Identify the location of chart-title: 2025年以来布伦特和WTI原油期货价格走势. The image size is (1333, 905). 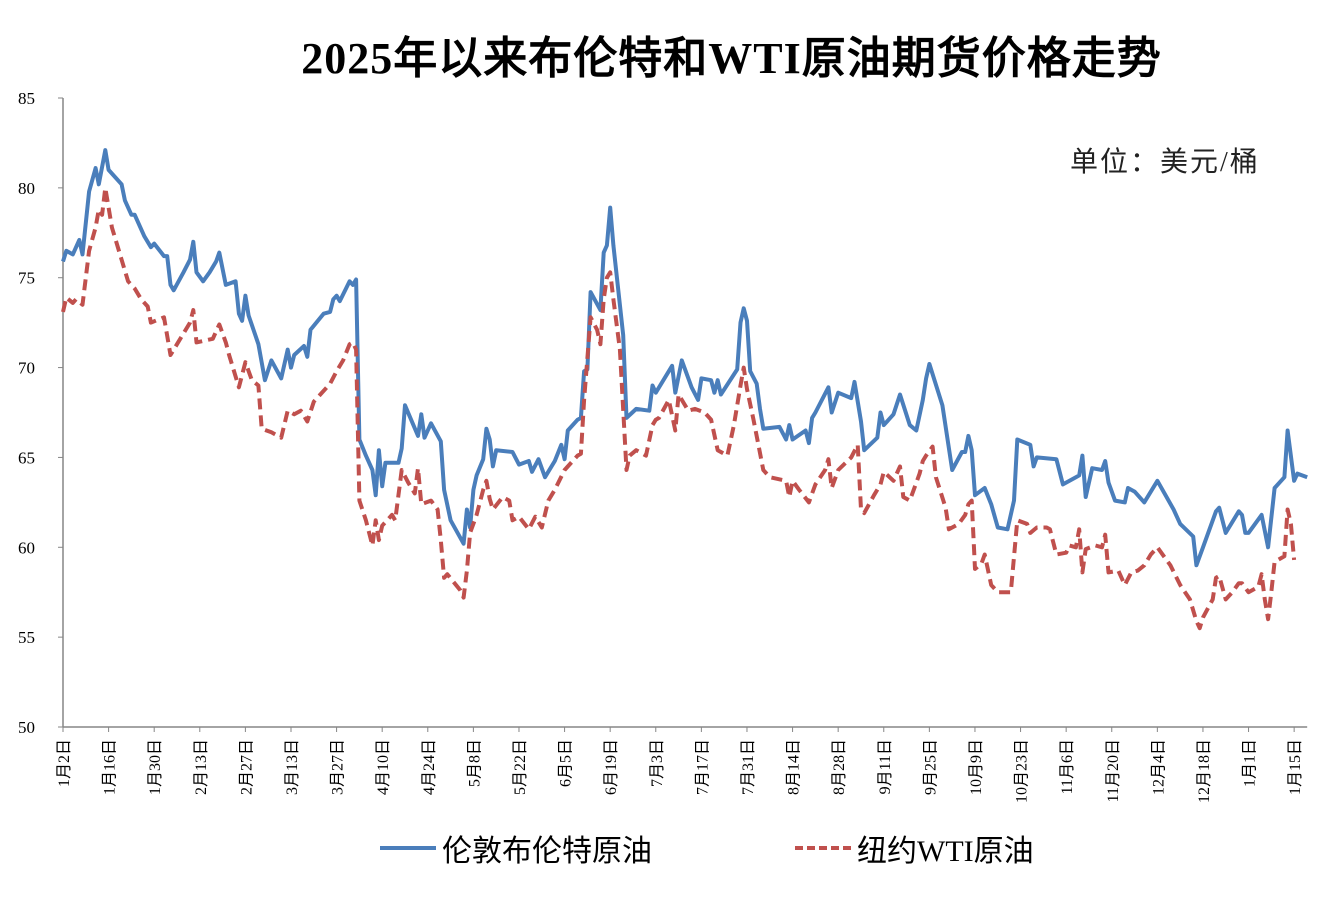
(731, 58).